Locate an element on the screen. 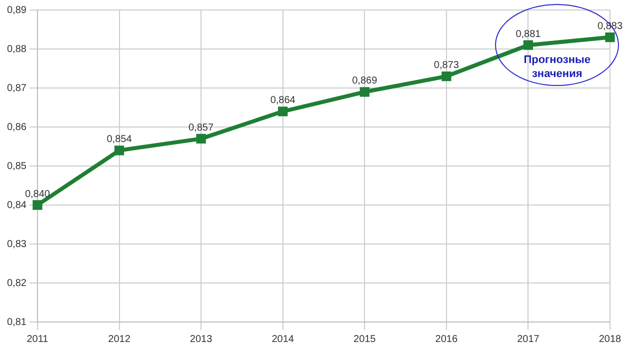  y-tick-label: 0,89 is located at coordinates (16, 10).